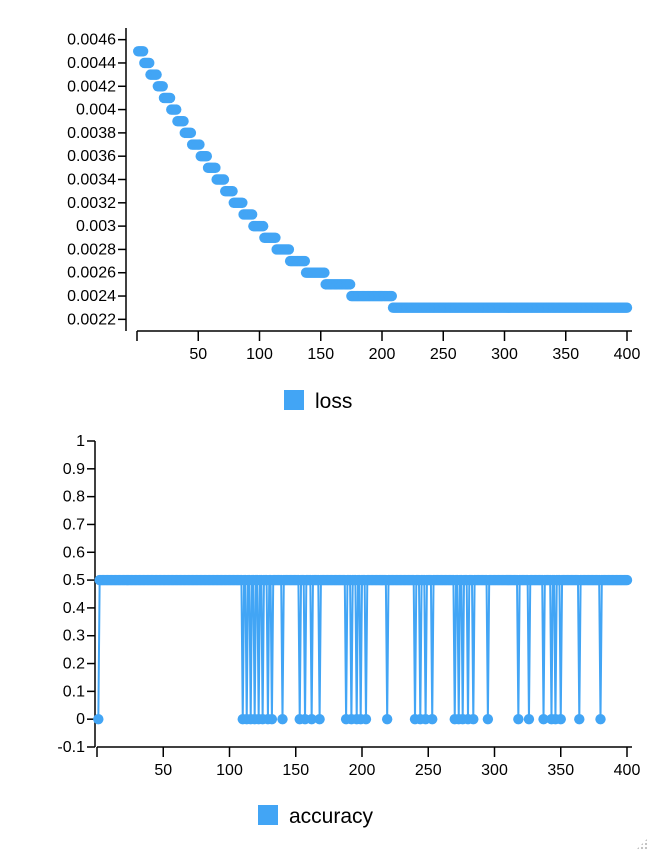 The width and height of the screenshot is (650, 852). Describe the element at coordinates (74, 636) in the screenshot. I see `y-tick-label: 0.3` at that location.